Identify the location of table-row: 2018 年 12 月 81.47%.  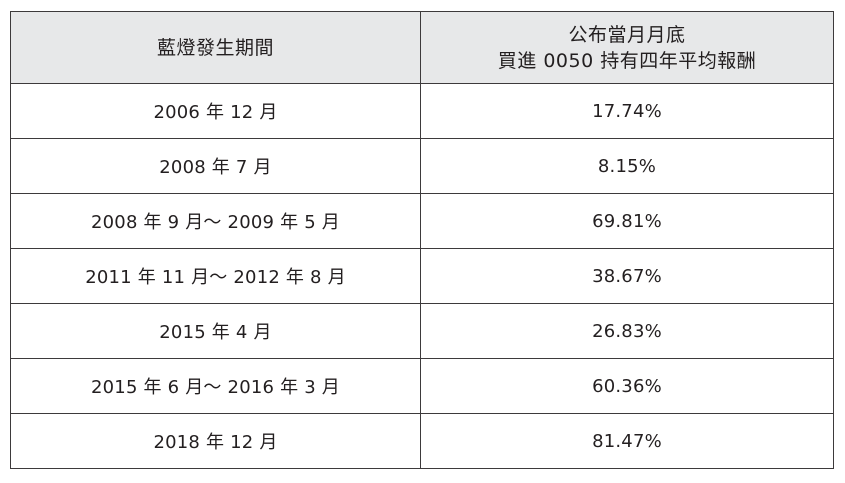
(422, 441).